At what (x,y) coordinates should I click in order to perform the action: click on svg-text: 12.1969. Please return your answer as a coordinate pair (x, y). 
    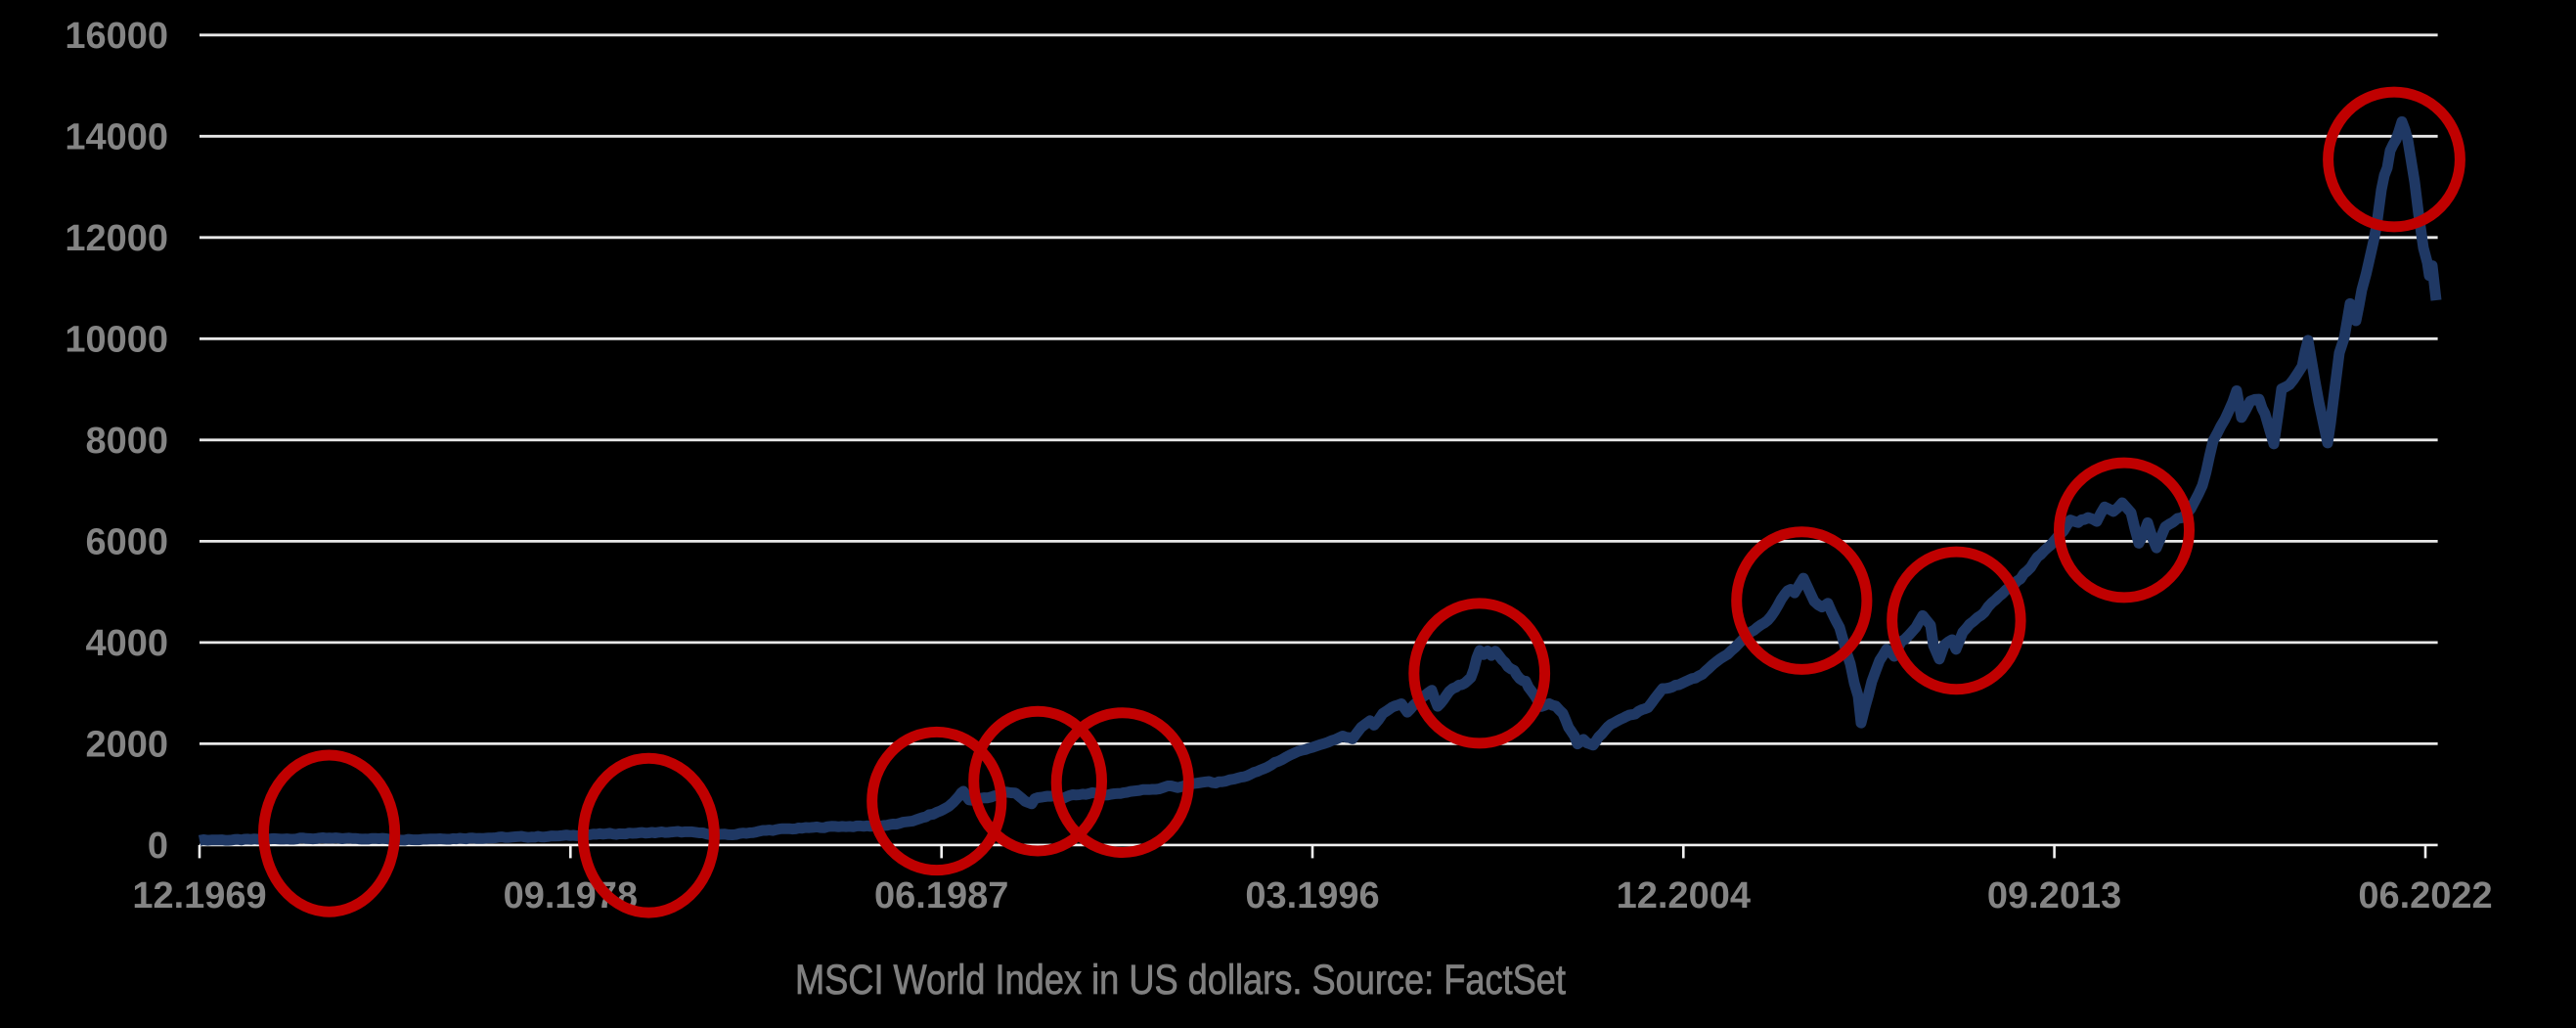
    Looking at the image, I should click on (199, 895).